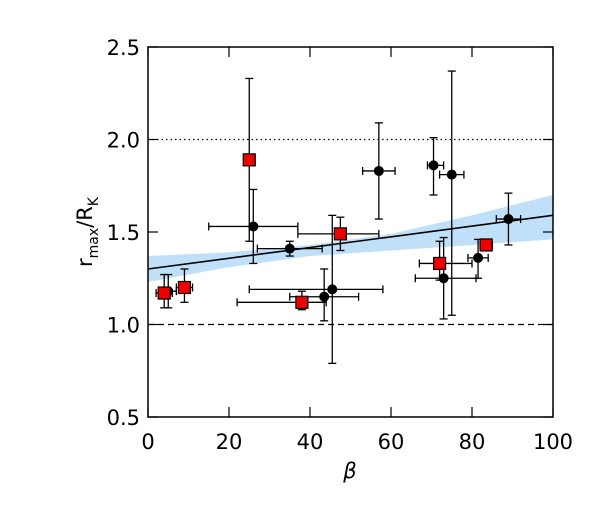 This screenshot has width=598, height=517. I want to click on x-tick-label: 0, so click(147, 442).